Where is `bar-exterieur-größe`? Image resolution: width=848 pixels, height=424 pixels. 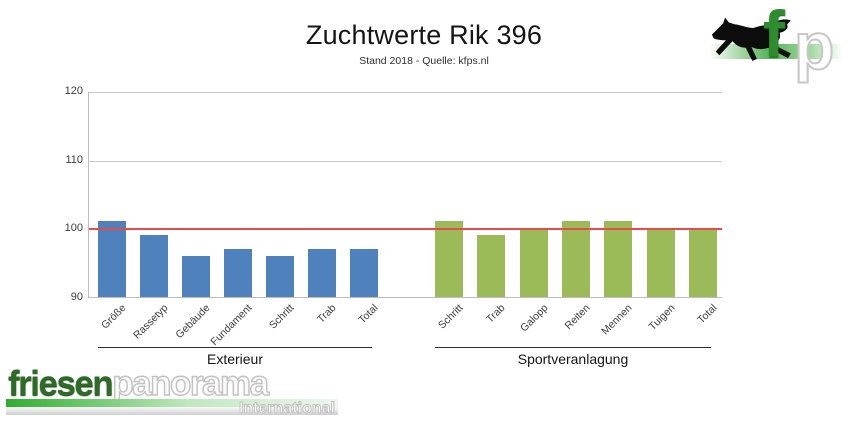
bar-exterieur-größe is located at coordinates (112, 259).